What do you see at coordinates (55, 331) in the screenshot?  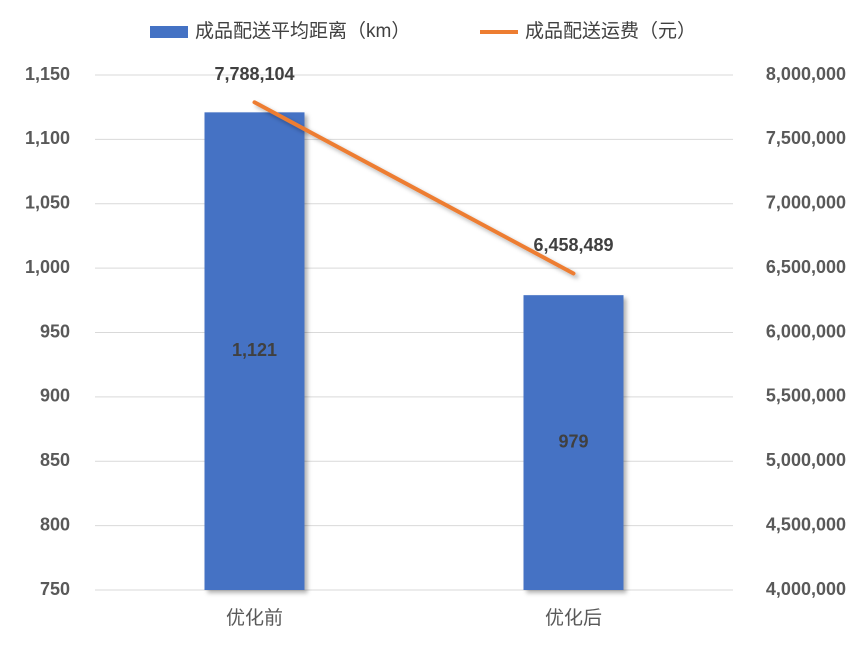 I see `y-tick-label: 950` at bounding box center [55, 331].